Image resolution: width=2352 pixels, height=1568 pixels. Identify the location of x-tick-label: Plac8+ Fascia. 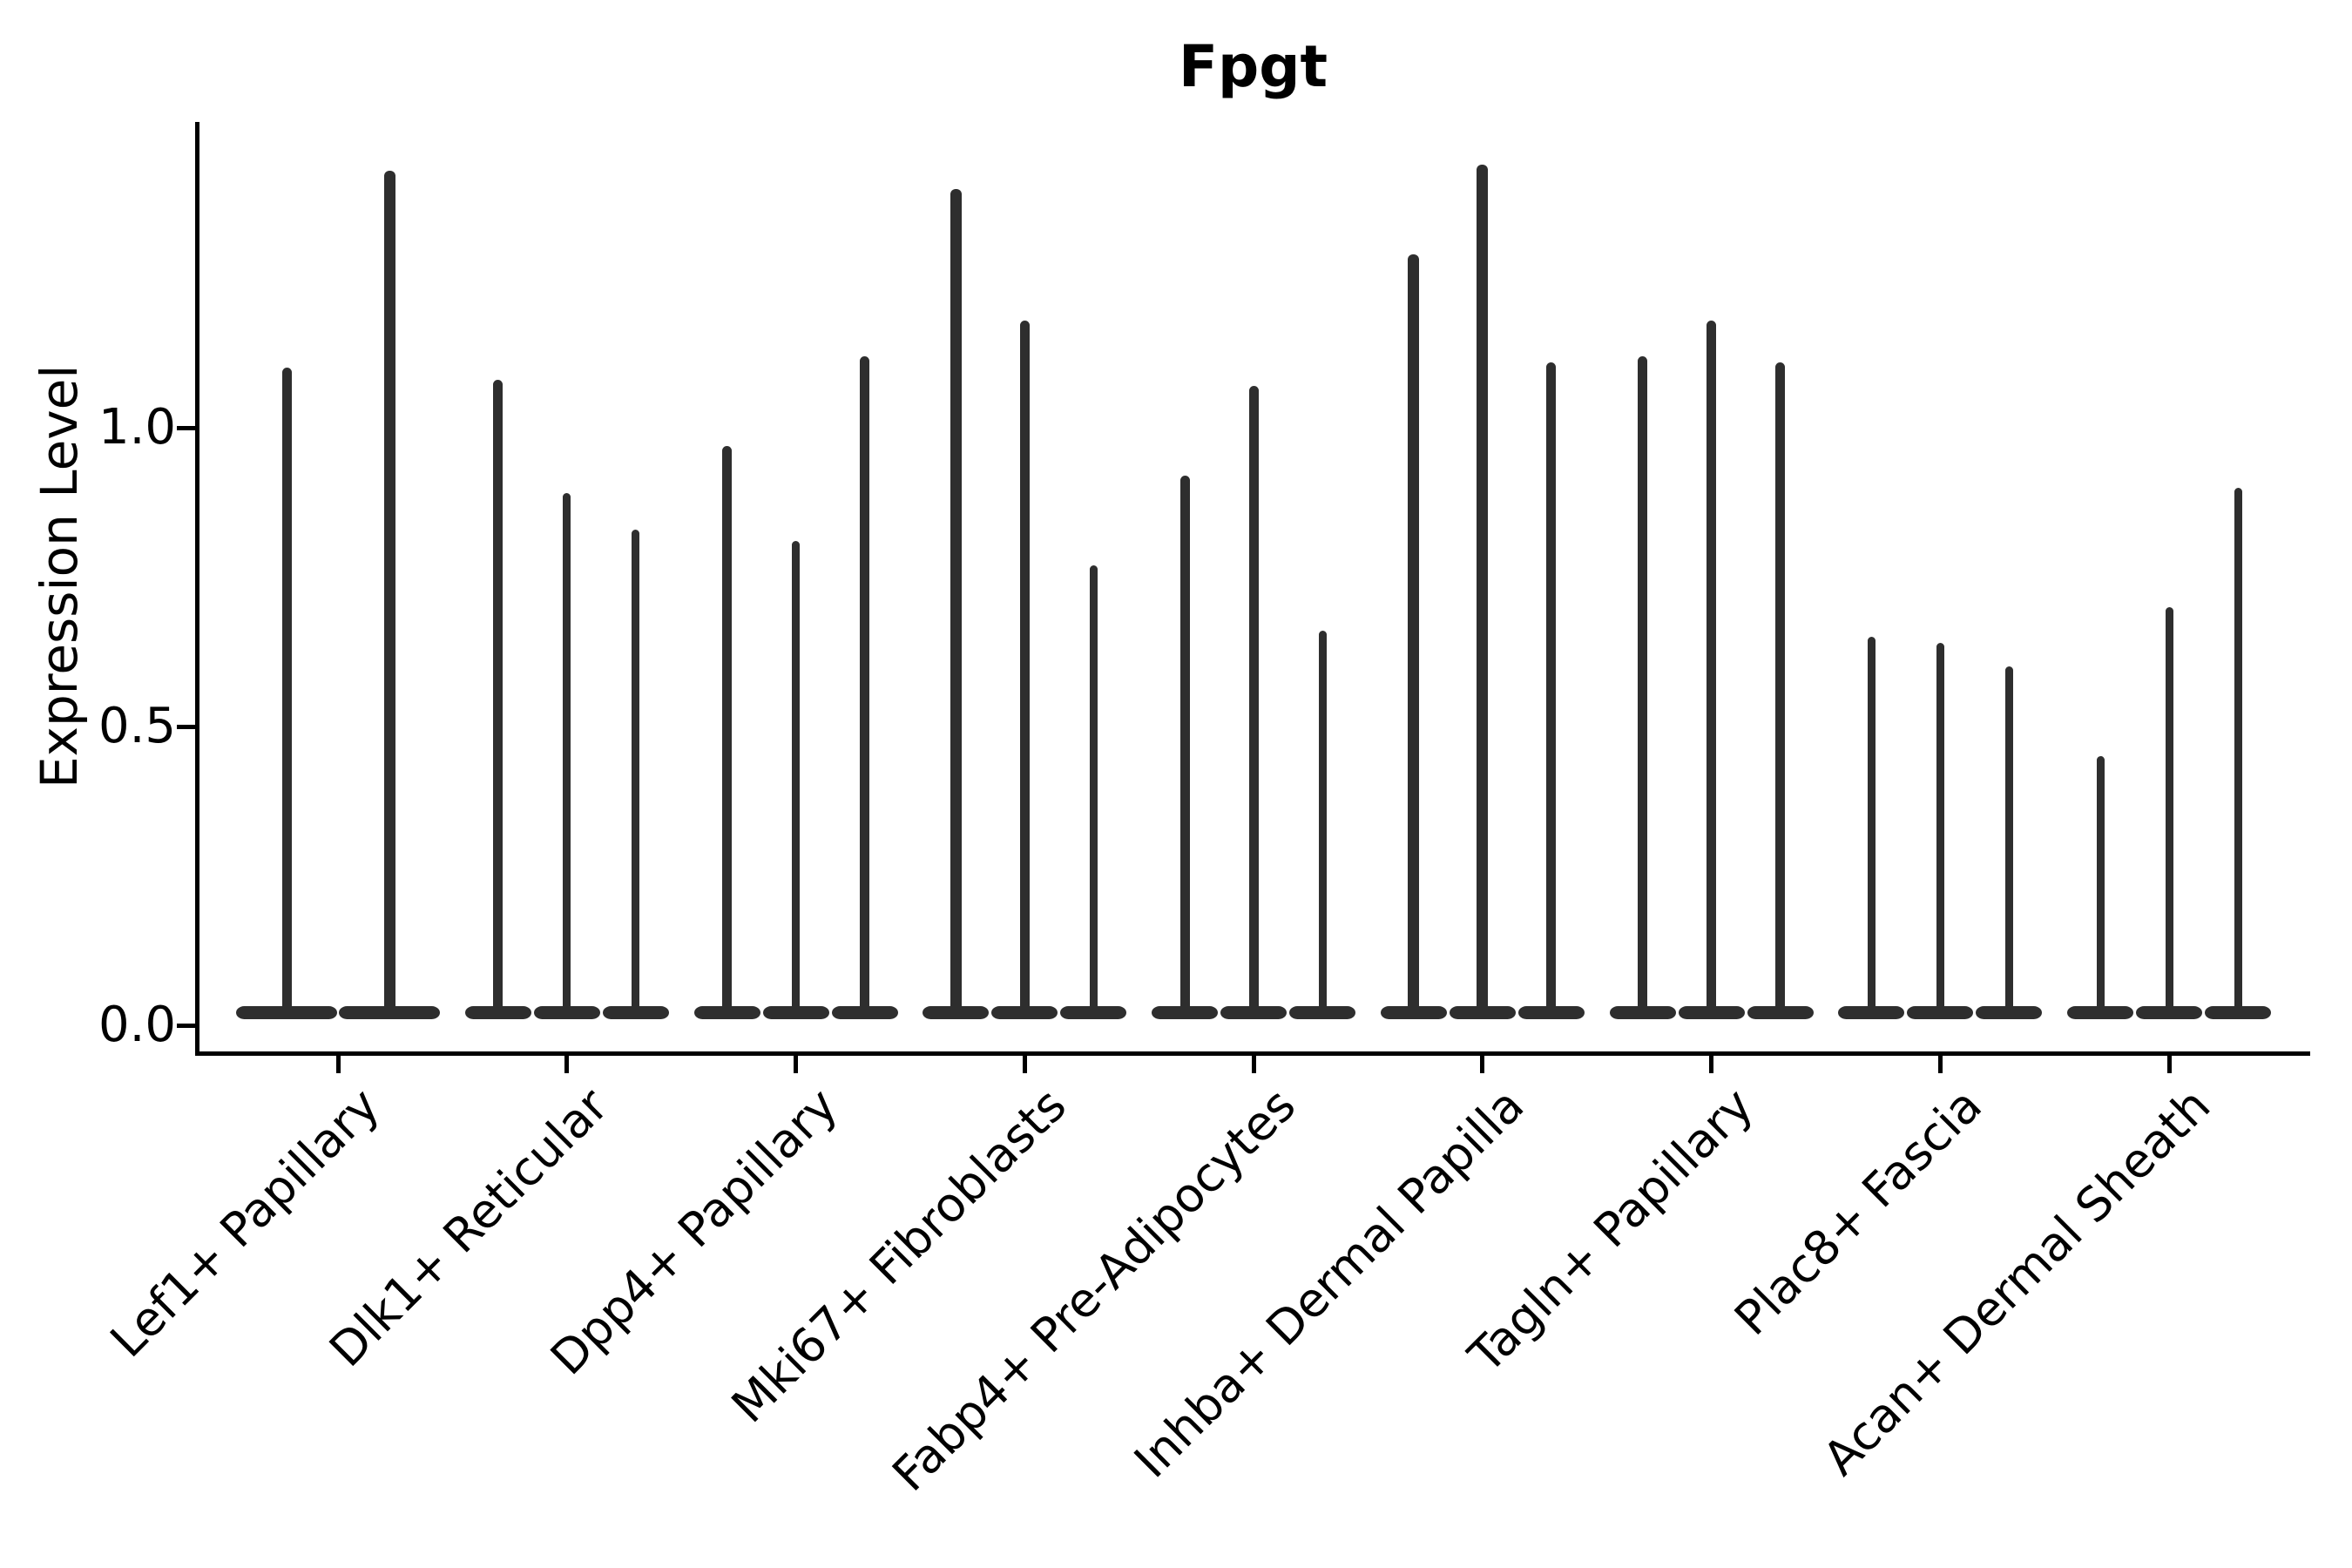
(1858, 1212).